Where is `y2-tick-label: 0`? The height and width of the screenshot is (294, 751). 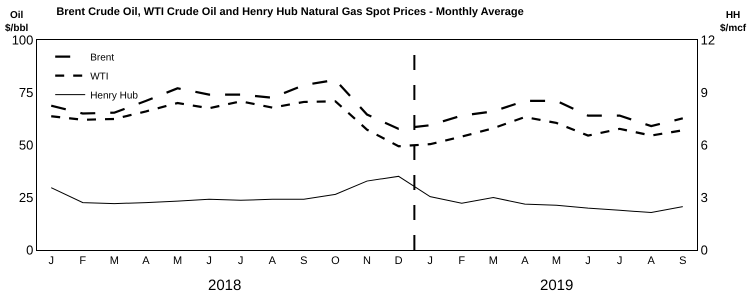
y2-tick-label: 0 is located at coordinates (704, 250).